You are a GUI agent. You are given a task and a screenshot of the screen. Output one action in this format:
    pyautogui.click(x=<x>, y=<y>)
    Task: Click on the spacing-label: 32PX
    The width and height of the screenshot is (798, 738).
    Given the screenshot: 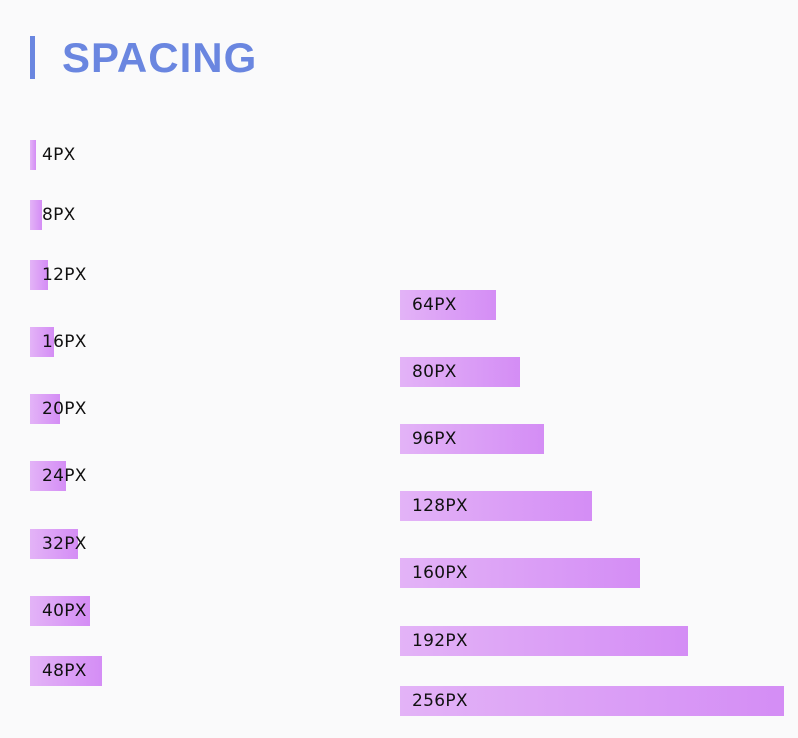 What is the action you would take?
    pyautogui.click(x=64, y=544)
    